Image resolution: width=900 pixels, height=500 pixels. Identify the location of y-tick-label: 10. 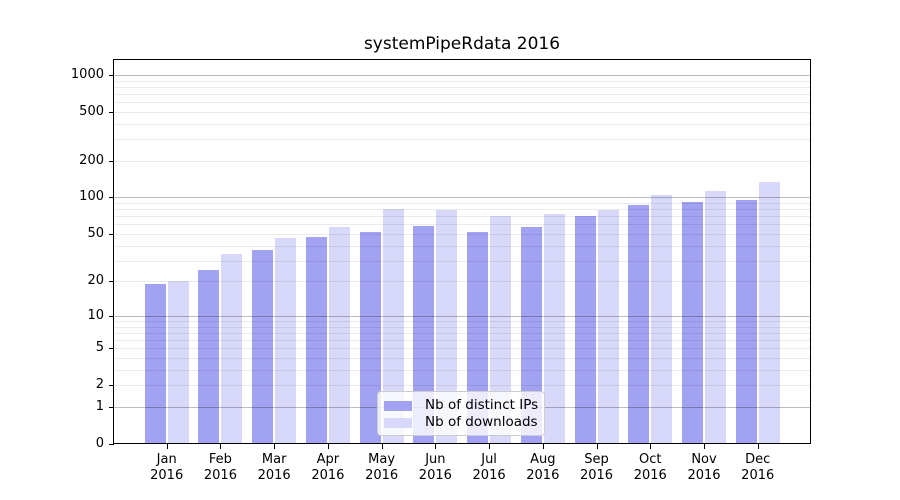
(95, 315).